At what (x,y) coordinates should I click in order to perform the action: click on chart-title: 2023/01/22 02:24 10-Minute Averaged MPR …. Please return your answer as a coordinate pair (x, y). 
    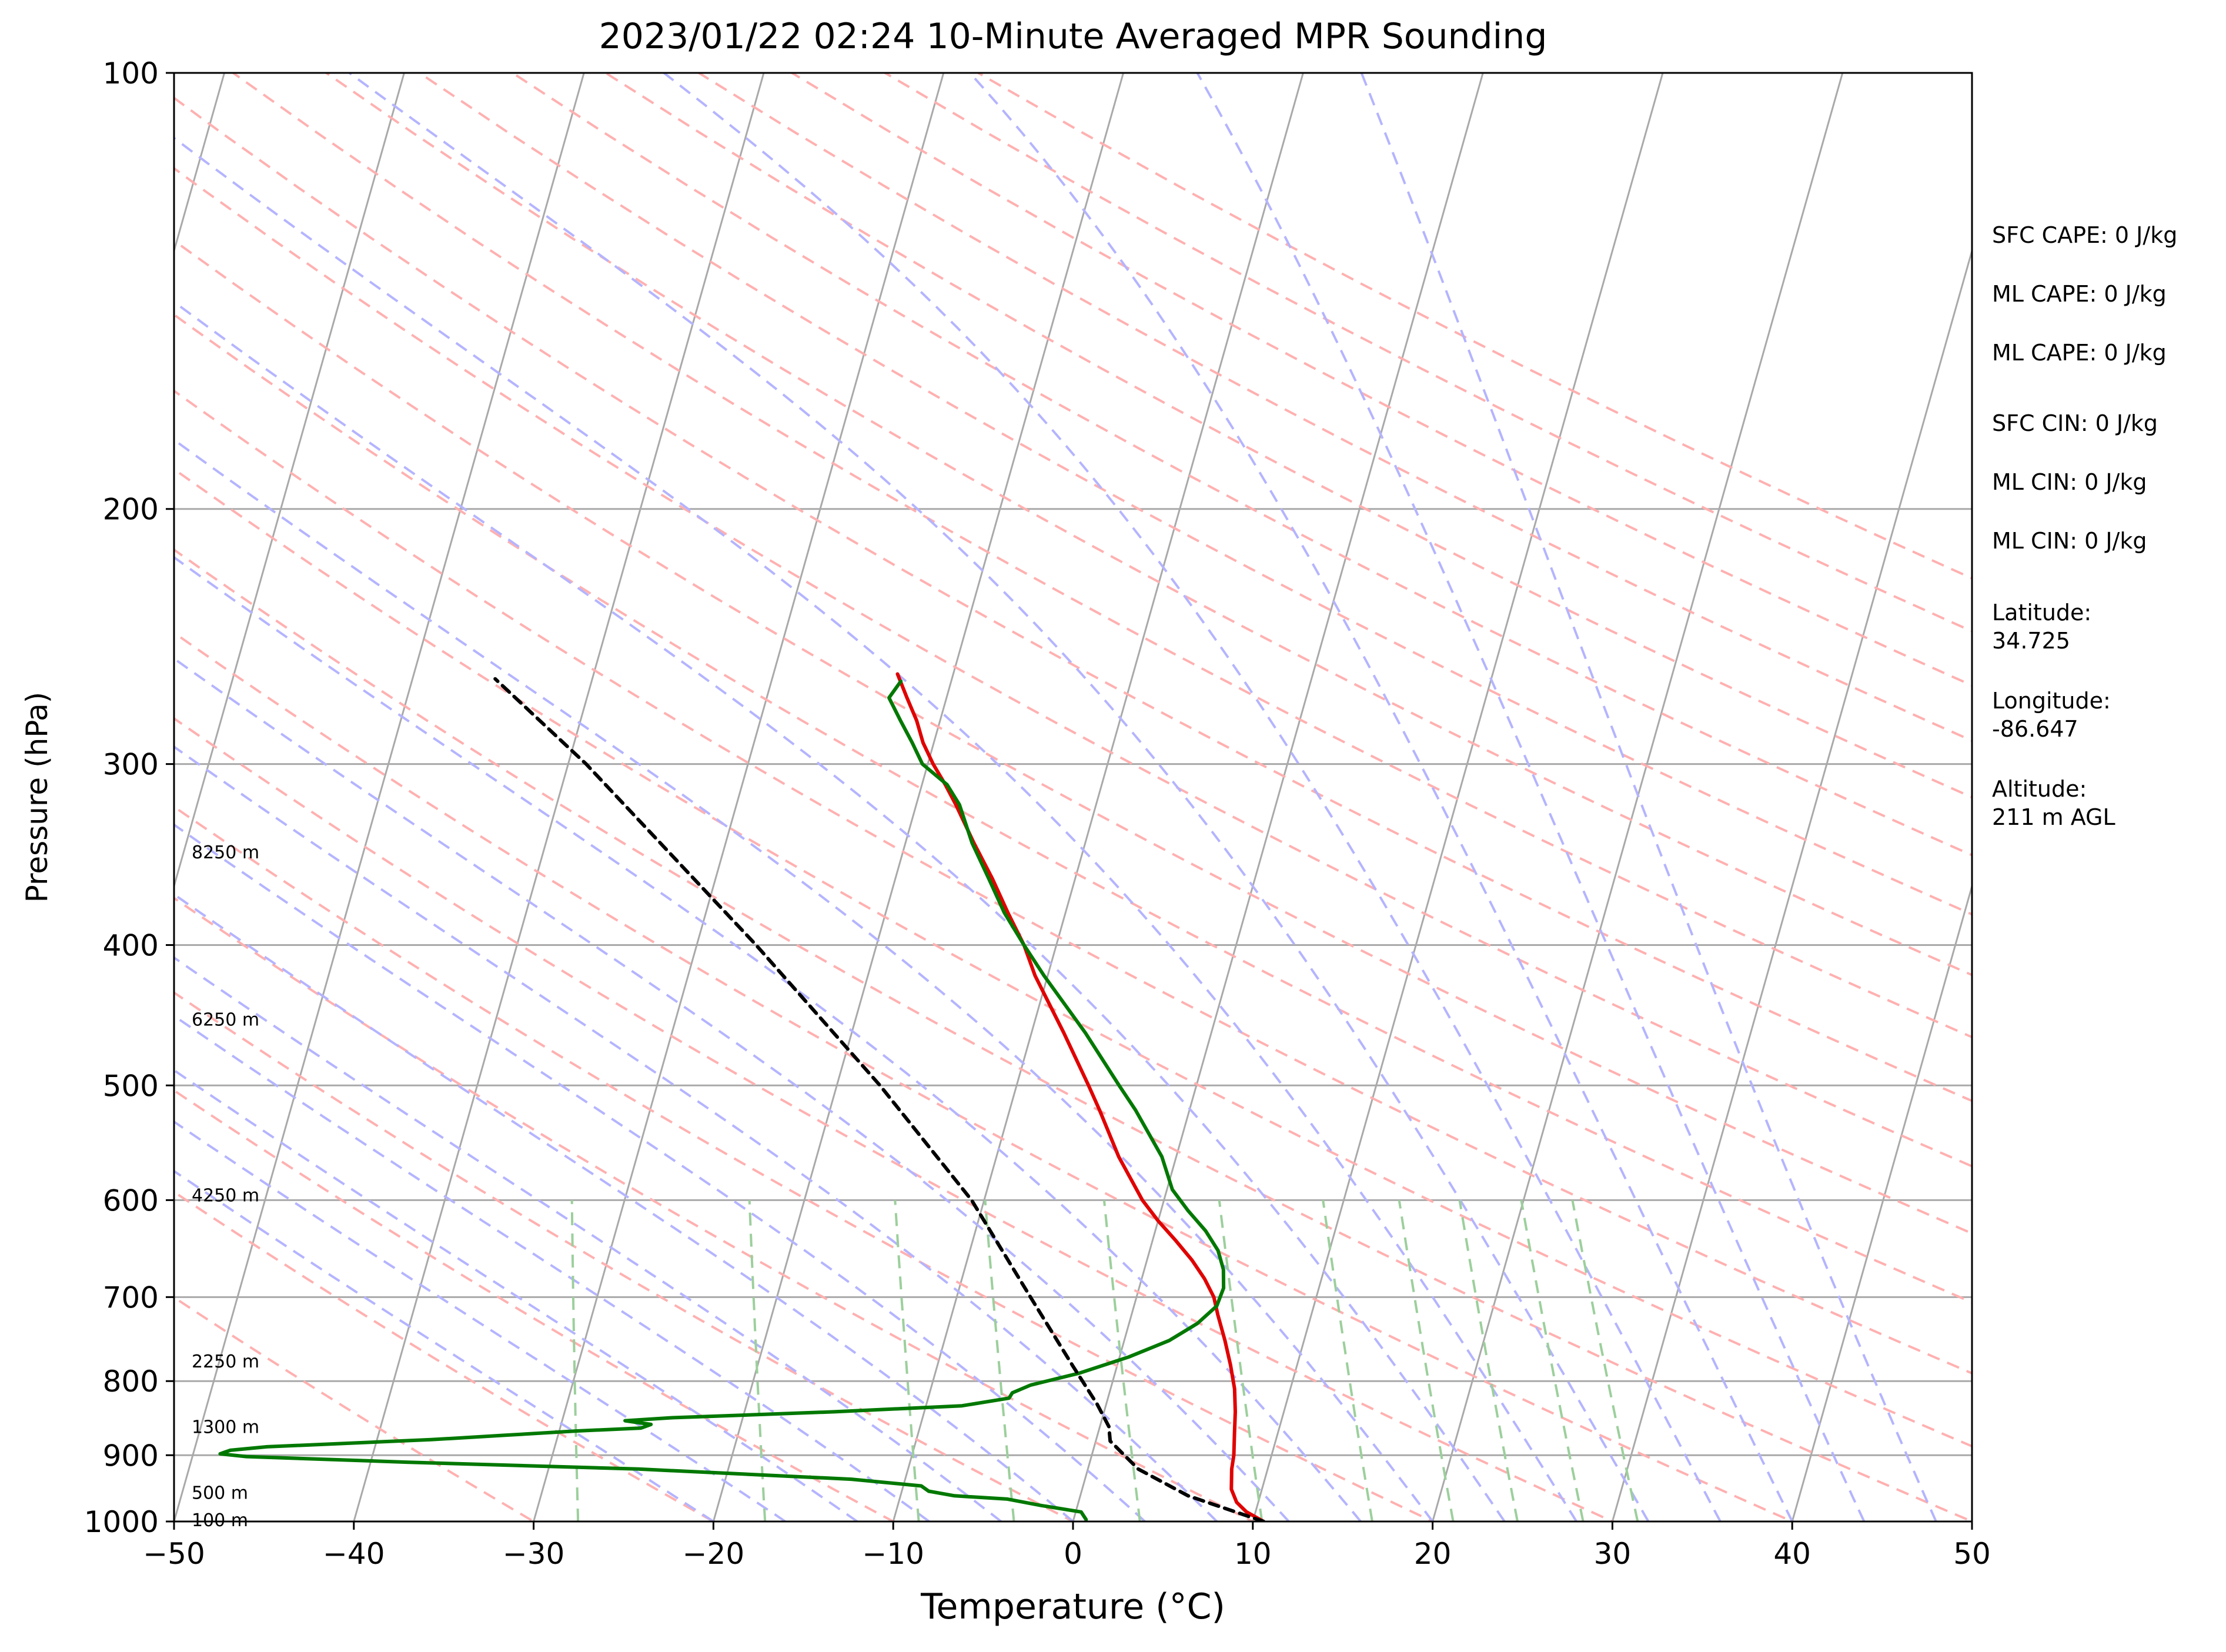
    Looking at the image, I should click on (1073, 36).